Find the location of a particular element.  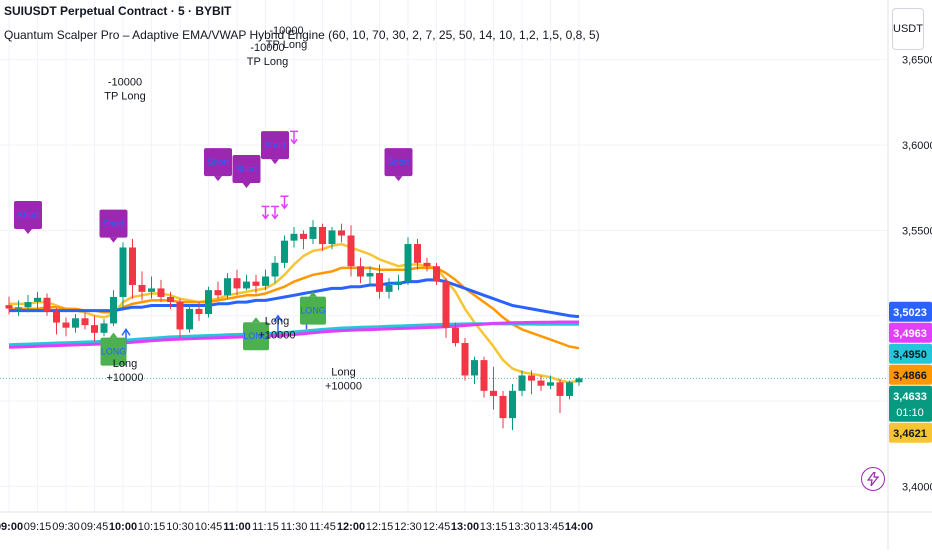

x-tick-label: 14:00 is located at coordinates (579, 527).